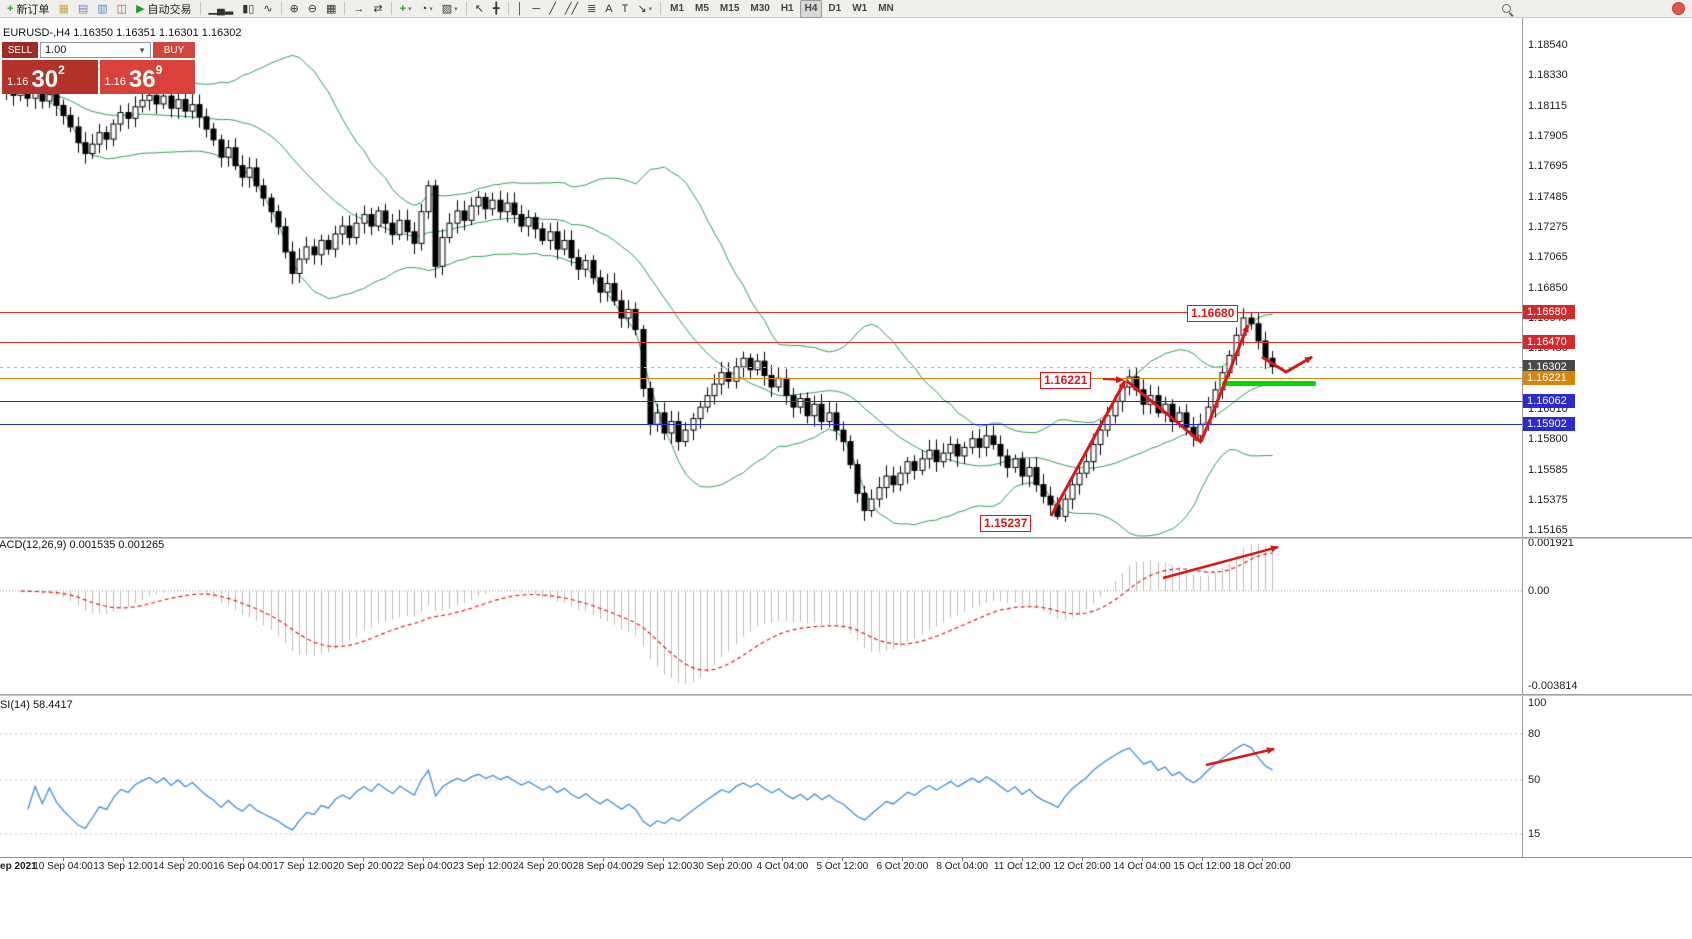 The height and width of the screenshot is (939, 1692). What do you see at coordinates (761, 378) in the screenshot?
I see `horizontal-line-1.16221` at bounding box center [761, 378].